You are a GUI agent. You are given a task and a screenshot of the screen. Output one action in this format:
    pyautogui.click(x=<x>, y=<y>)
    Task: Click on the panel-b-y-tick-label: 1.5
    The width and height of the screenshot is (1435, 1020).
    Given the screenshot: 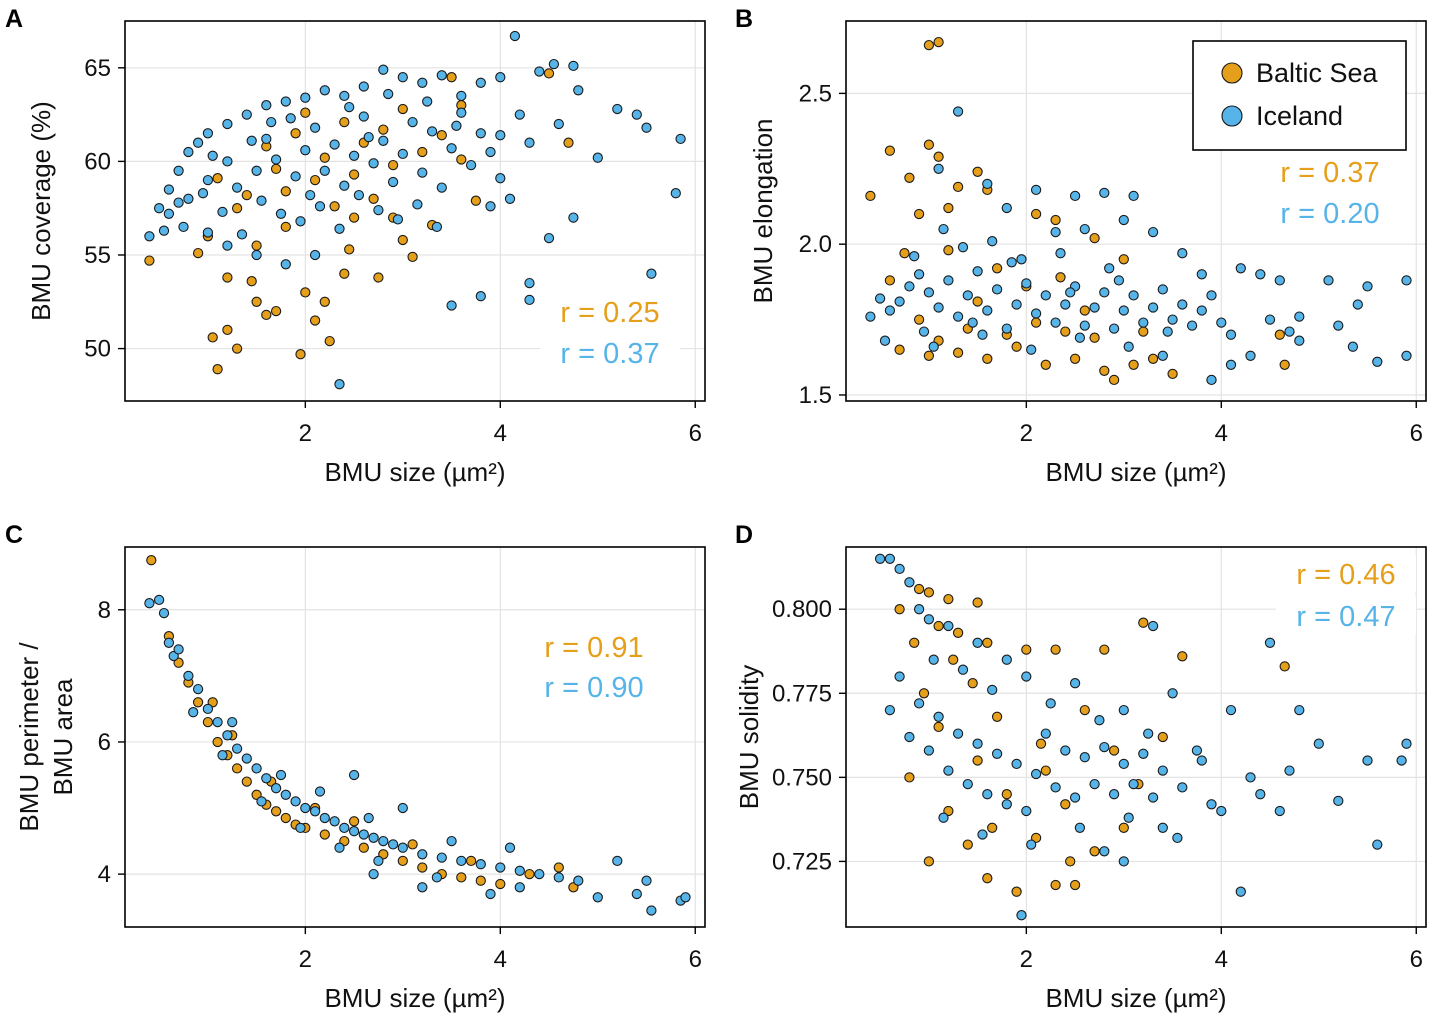 What is the action you would take?
    pyautogui.click(x=815, y=395)
    